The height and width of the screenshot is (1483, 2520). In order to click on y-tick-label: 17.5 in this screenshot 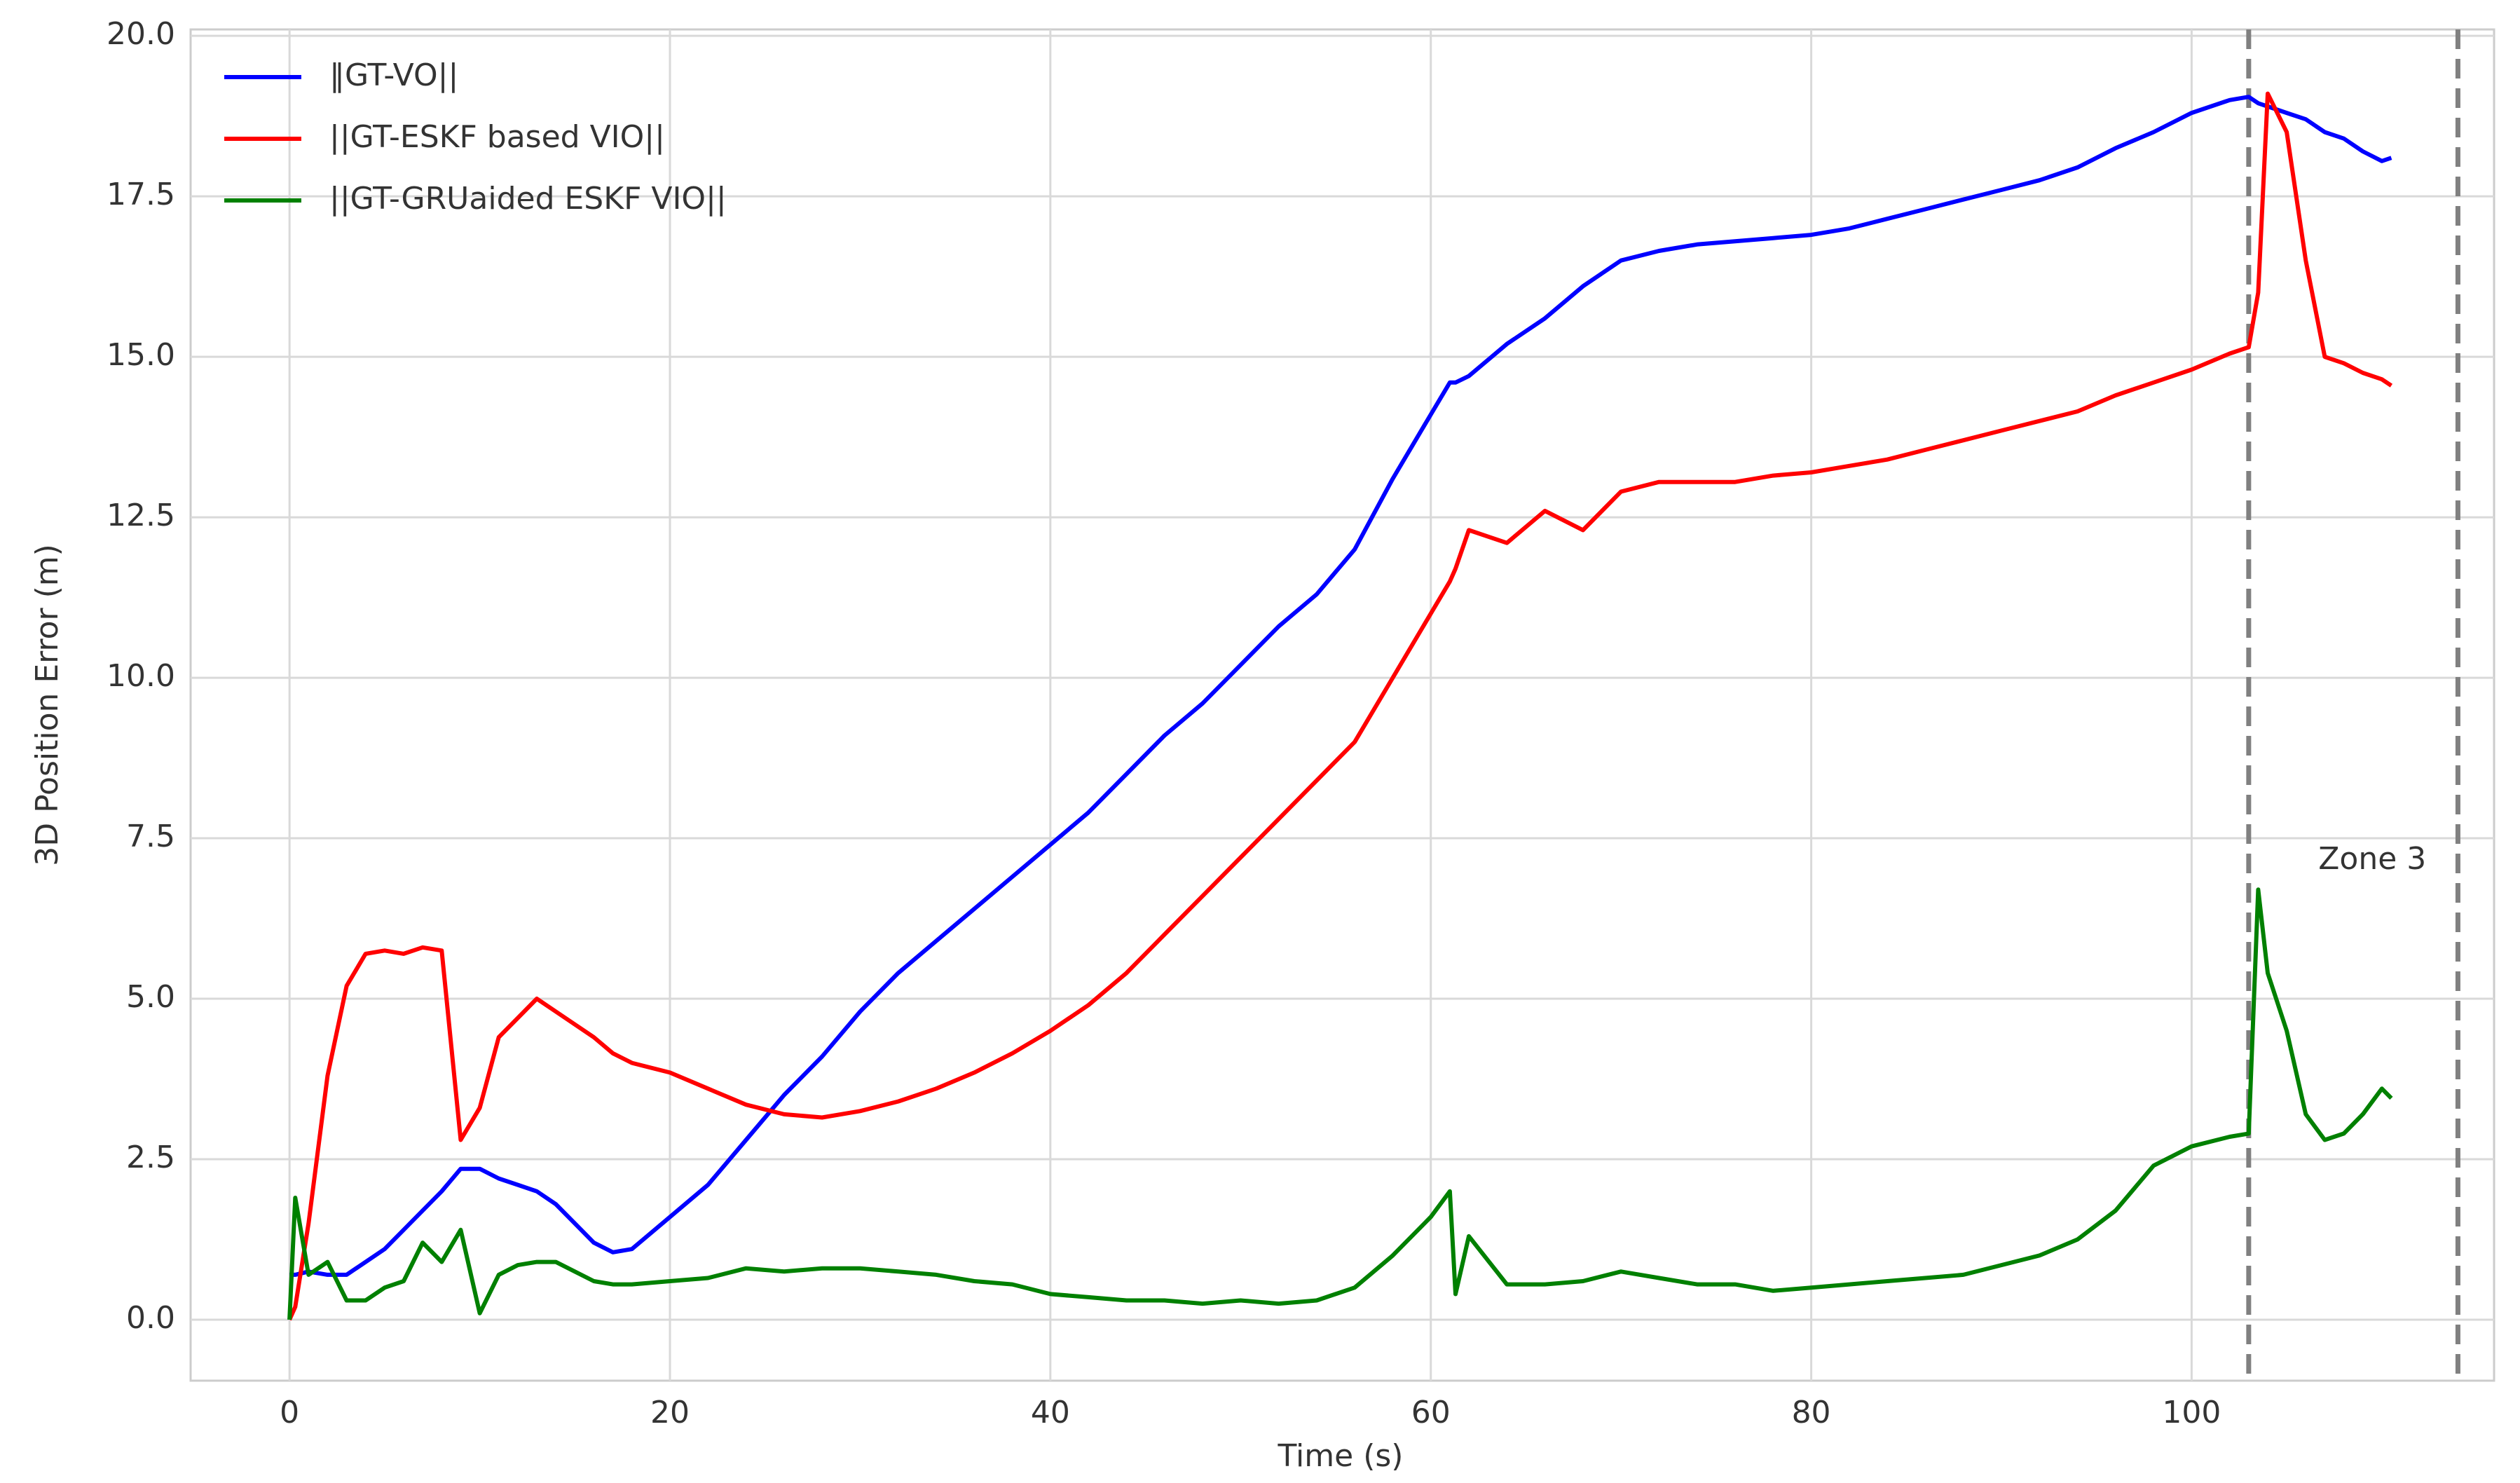, I will do `click(141, 194)`.